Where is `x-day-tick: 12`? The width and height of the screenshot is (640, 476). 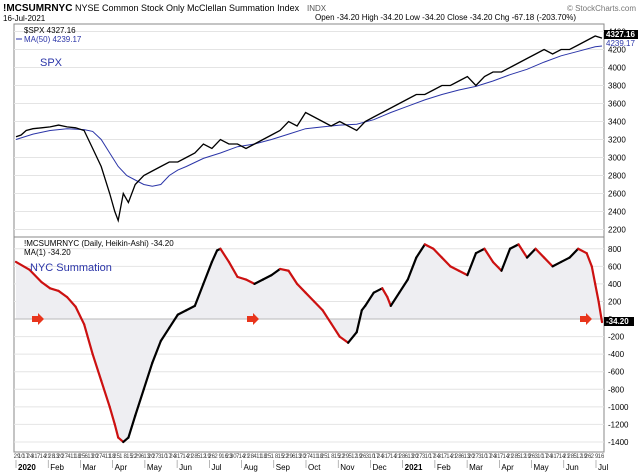
x-day-tick: 12 is located at coordinates (203, 457).